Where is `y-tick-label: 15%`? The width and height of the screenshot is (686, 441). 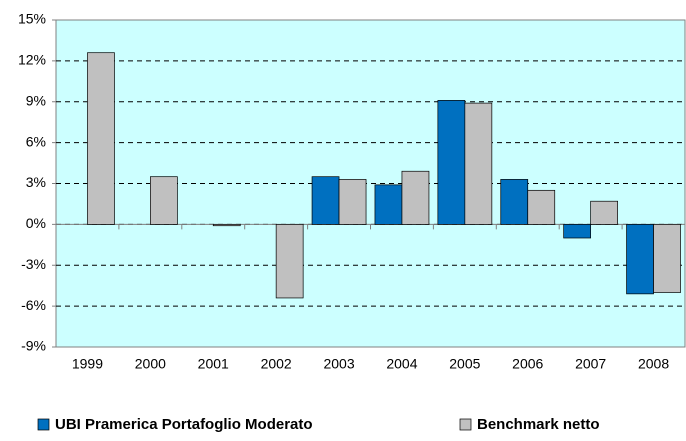
y-tick-label: 15% is located at coordinates (32, 19).